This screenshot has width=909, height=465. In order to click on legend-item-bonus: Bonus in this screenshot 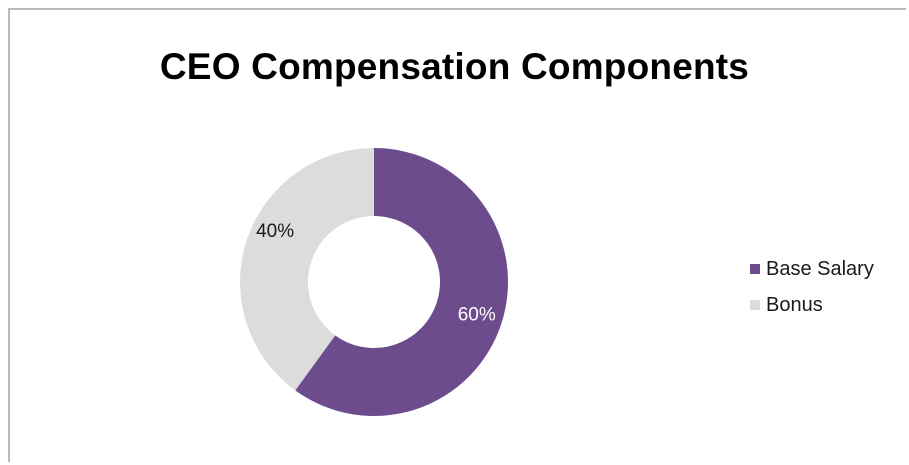, I will do `click(812, 305)`.